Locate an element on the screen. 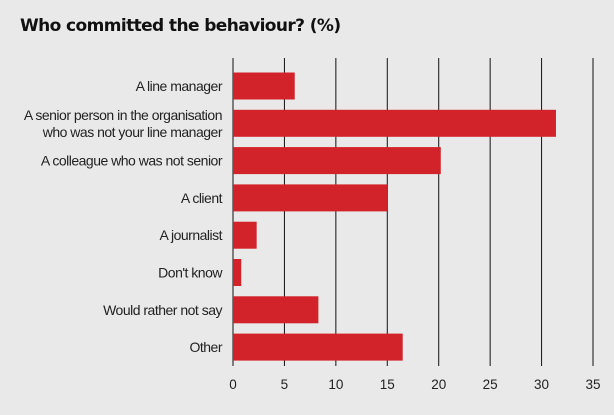 The height and width of the screenshot is (415, 614). category-label-1-line-1: who was not your line manager is located at coordinates (132, 132).